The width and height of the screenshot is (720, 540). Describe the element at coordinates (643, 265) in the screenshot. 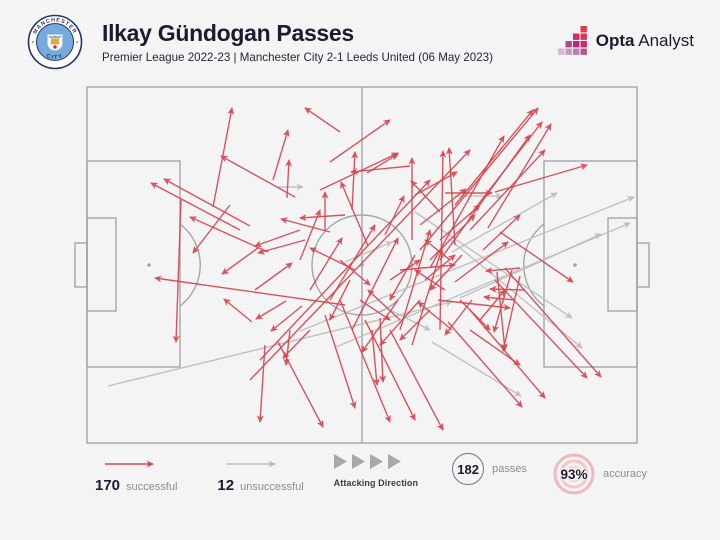

I see `right-goal` at that location.